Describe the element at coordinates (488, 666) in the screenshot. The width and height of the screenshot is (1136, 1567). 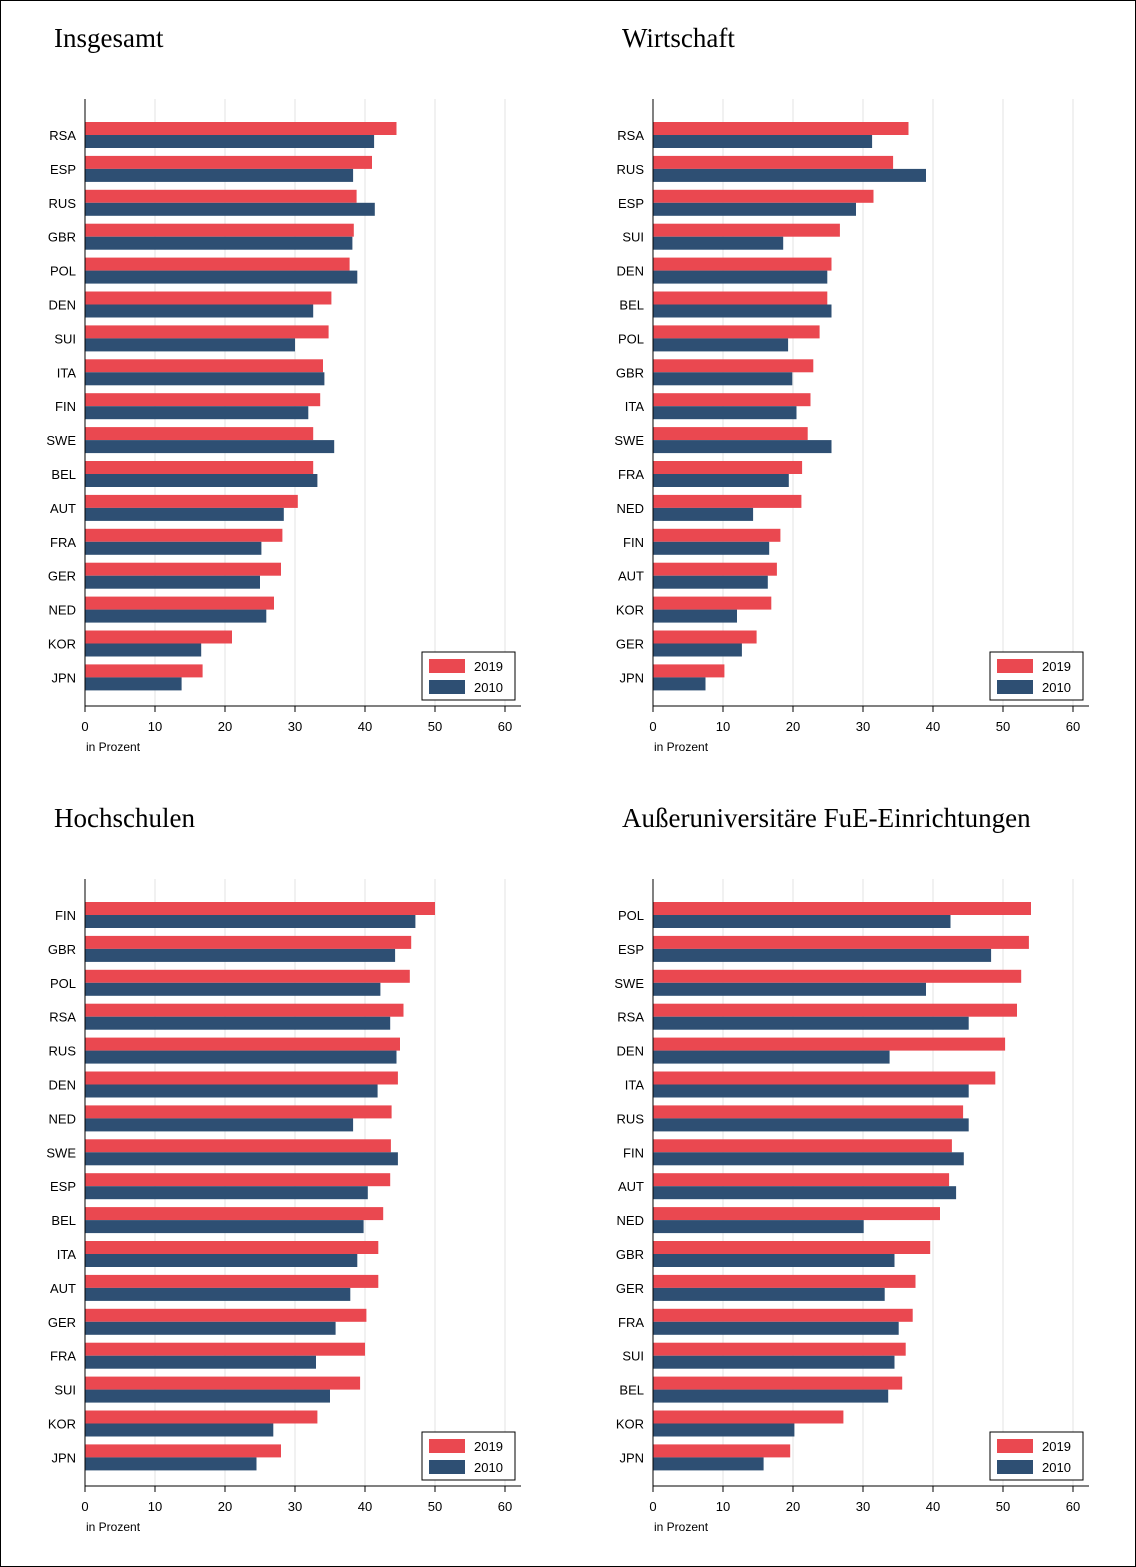
I see `legend-label: 2019` at that location.